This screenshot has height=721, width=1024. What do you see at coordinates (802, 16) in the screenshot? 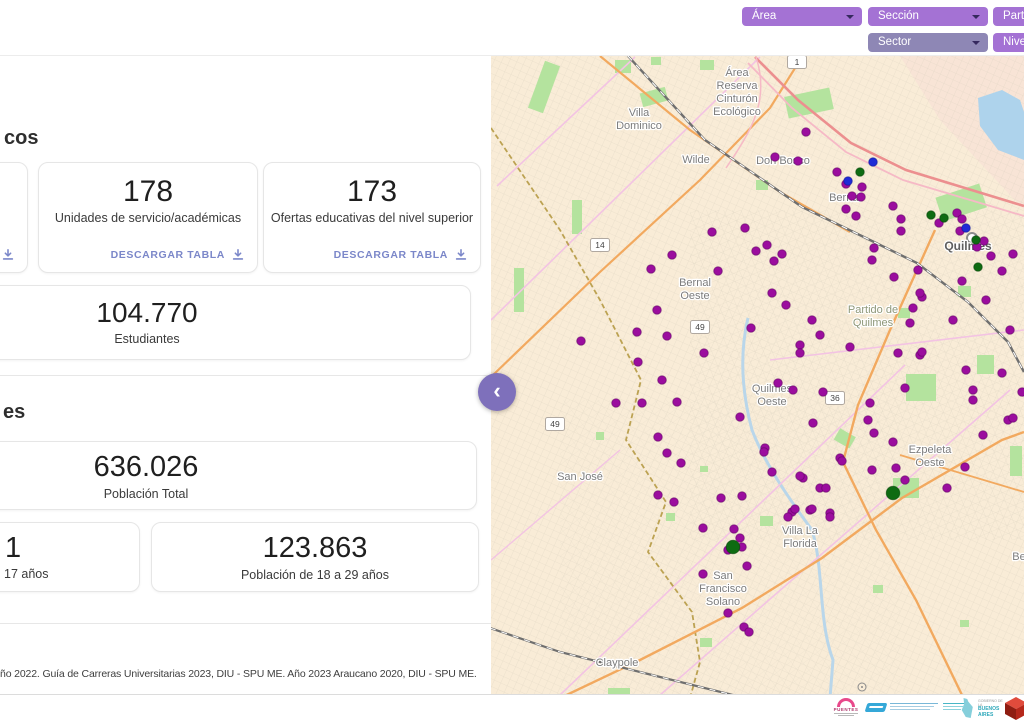
I see `filter-dropdown-area: Área` at bounding box center [802, 16].